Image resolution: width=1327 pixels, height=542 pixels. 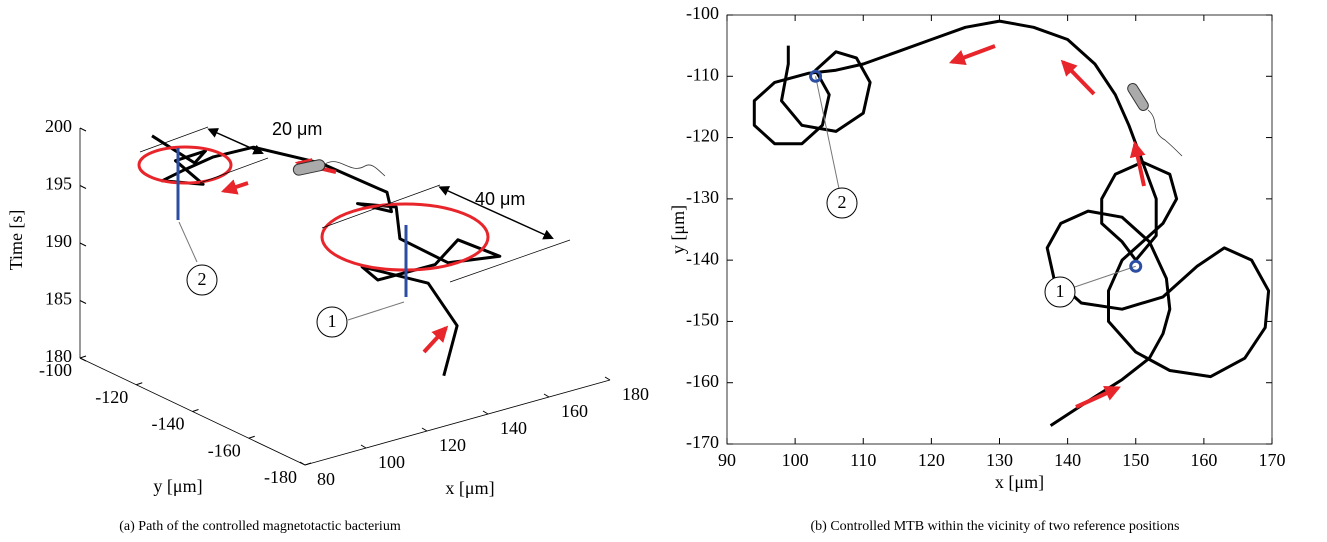 I want to click on z-tick-label: 185, so click(x=58, y=299).